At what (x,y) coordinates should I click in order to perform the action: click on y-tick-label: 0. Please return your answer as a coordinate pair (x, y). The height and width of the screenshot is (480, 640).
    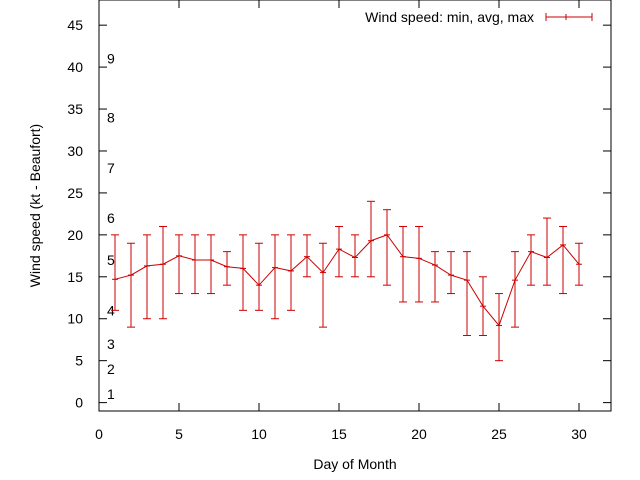
    Looking at the image, I should click on (79, 403).